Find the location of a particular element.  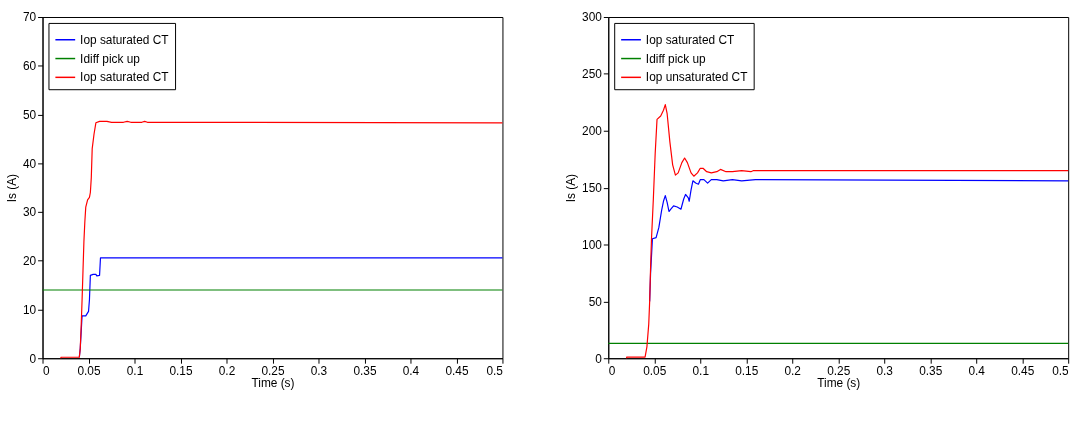

y-tick-label: 200 is located at coordinates (592, 131).